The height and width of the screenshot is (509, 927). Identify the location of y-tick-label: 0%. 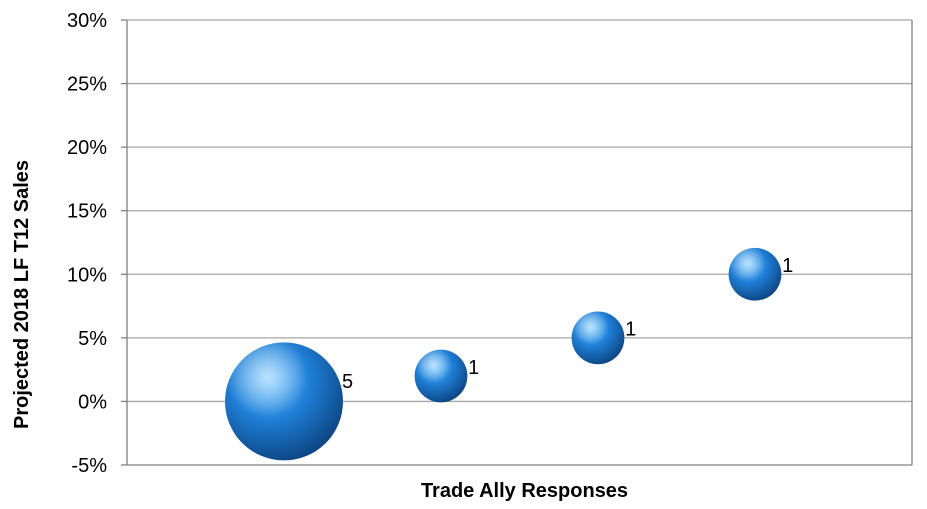
(92, 402).